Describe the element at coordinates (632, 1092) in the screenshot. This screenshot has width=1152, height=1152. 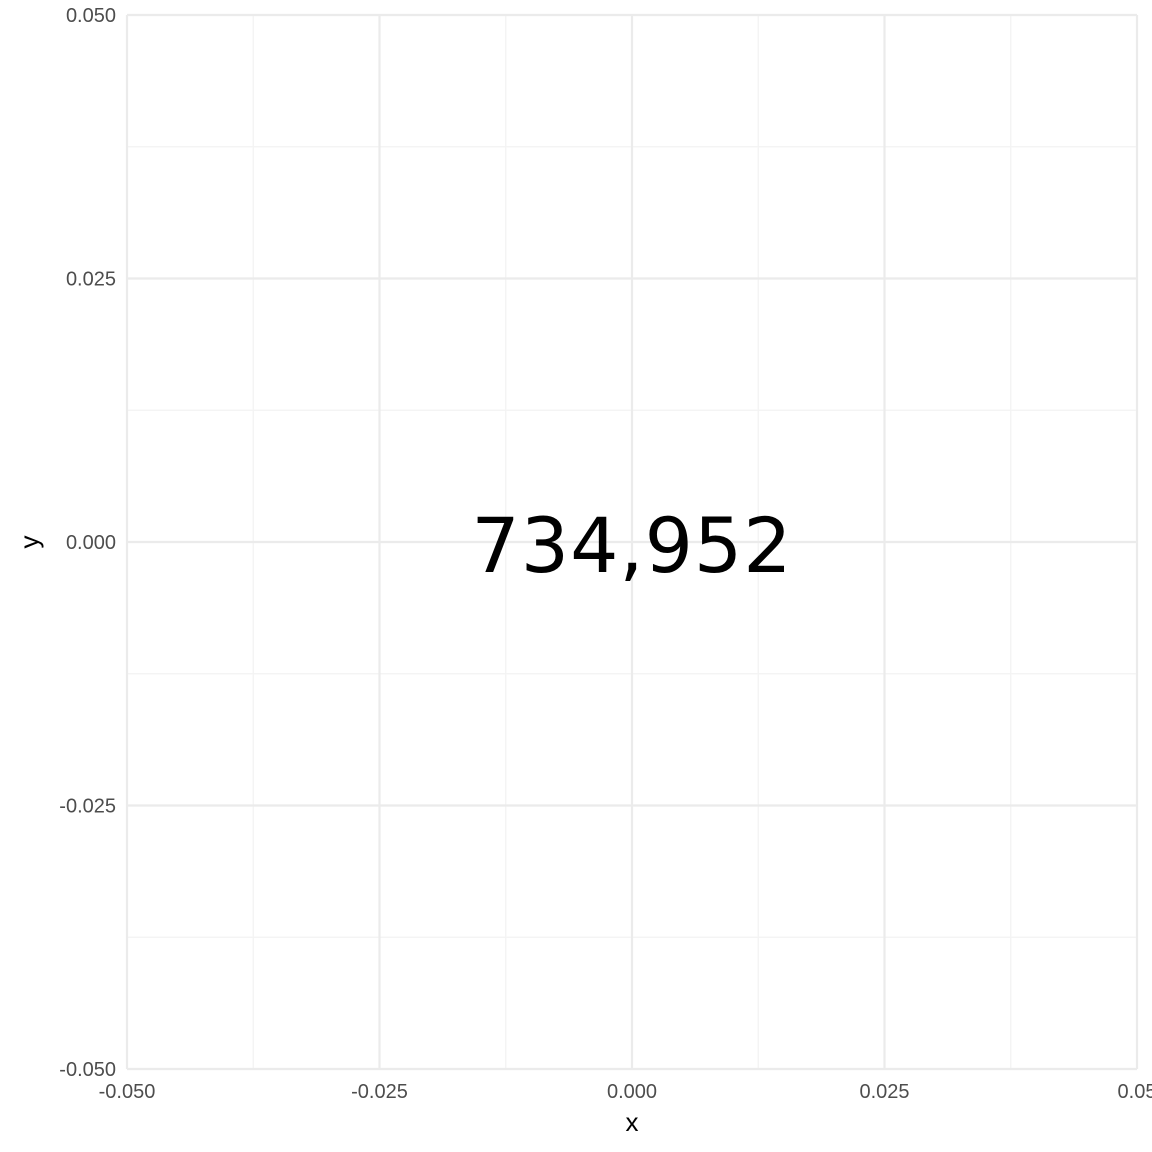
I see `x-tick-label: 0.000` at that location.